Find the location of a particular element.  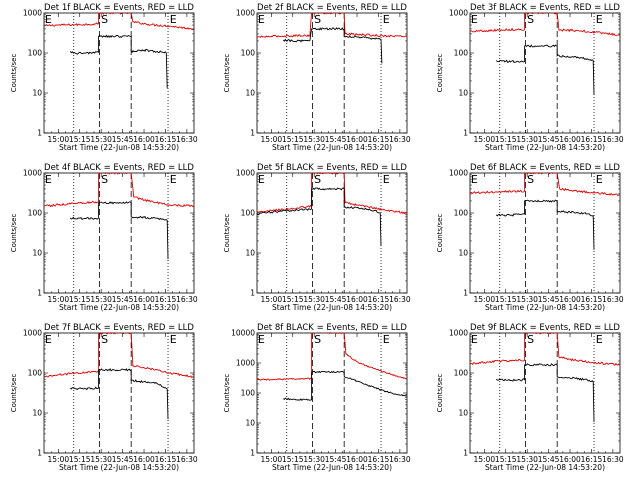

panel-title: Det 1f BLACK = Events, RED = LLD is located at coordinates (119, 8).